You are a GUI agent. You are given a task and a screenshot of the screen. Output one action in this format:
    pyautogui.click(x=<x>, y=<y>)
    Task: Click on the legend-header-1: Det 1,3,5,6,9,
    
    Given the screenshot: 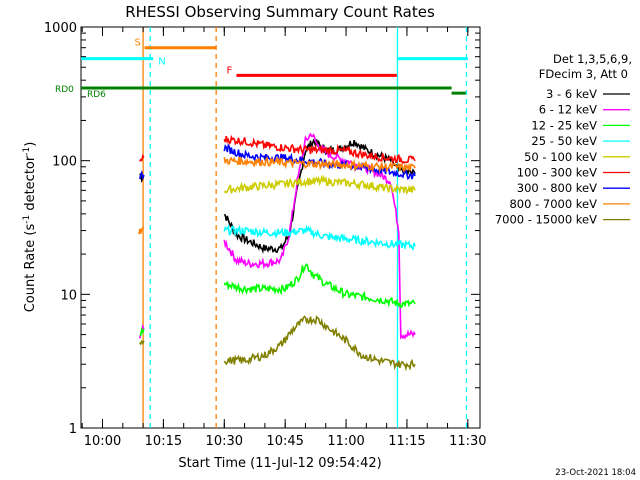 What is the action you would take?
    pyautogui.click(x=592, y=59)
    